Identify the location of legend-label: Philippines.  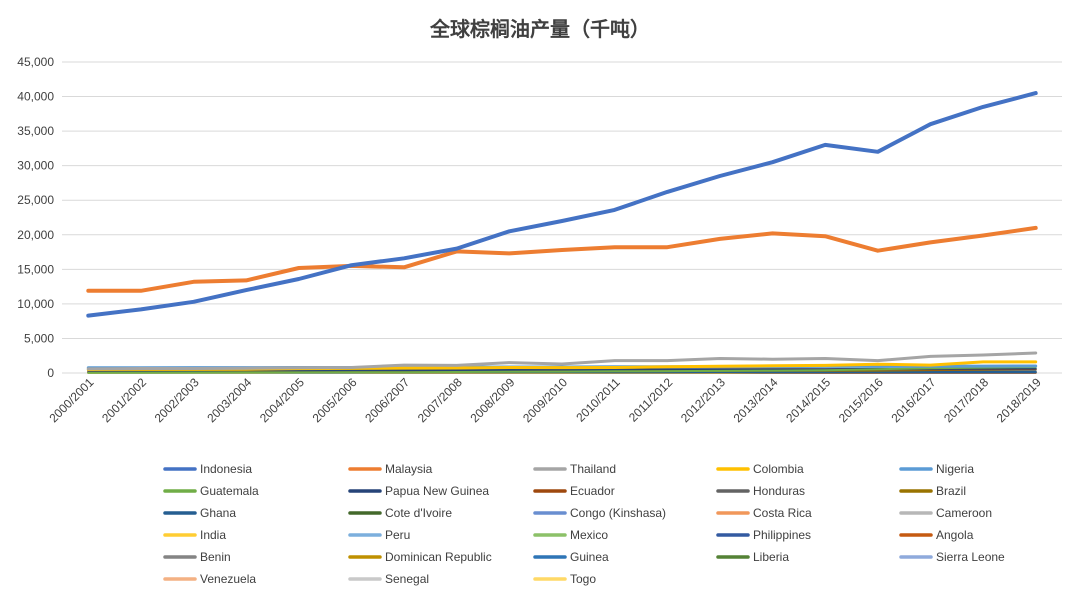
(782, 535).